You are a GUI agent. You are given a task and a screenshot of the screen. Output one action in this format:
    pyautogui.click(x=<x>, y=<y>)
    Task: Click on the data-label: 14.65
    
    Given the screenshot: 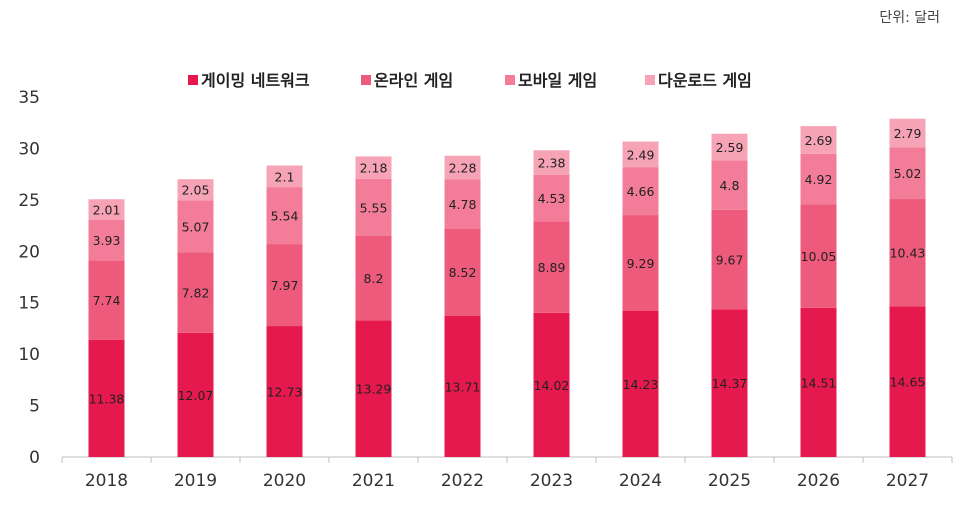 What is the action you would take?
    pyautogui.click(x=908, y=382)
    